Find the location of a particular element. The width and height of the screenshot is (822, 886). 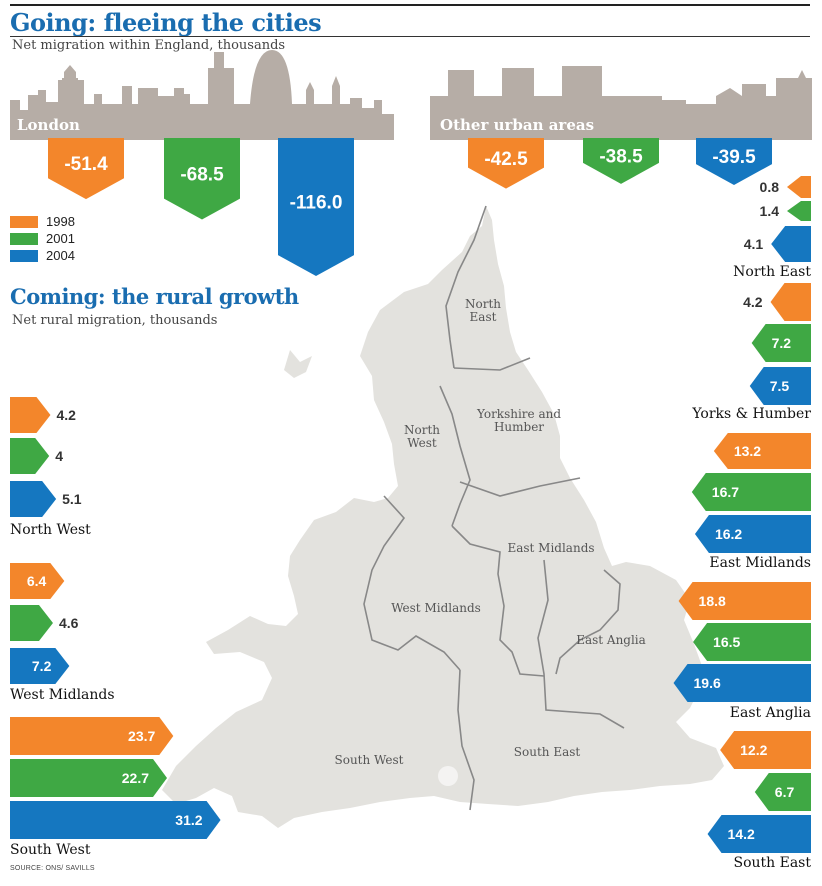

rural-bar-north-east-1998 is located at coordinates (799, 187).